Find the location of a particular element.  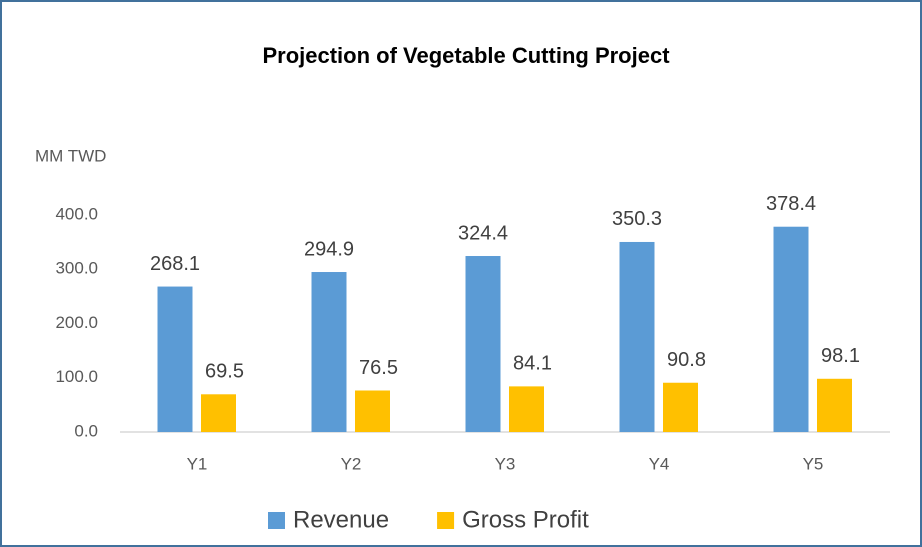

chart-title: Projection of Vegetable Cutting Project is located at coordinates (466, 55).